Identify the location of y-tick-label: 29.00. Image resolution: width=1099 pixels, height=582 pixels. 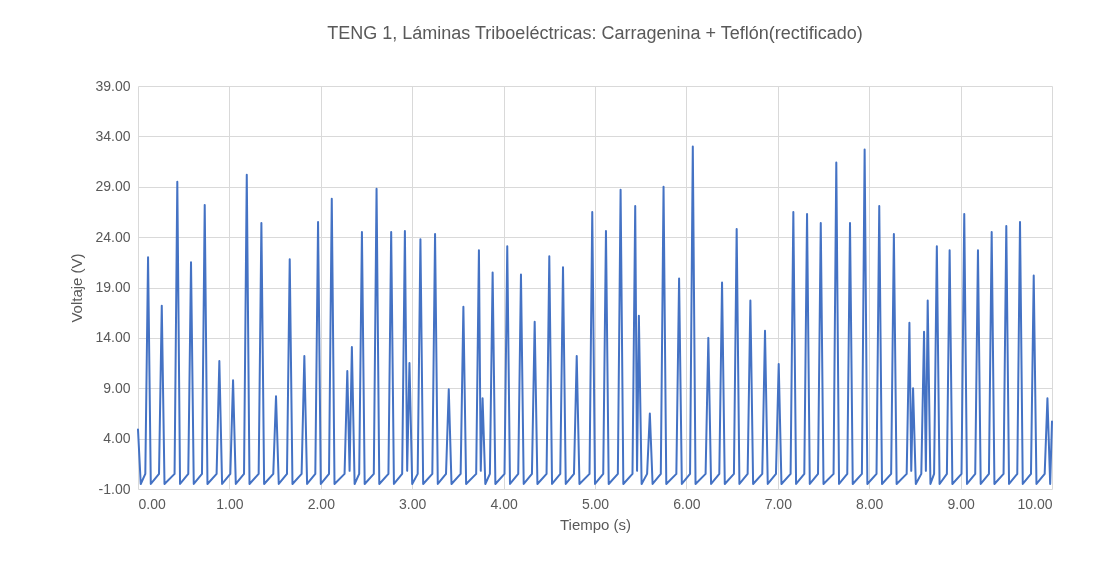
(113, 186).